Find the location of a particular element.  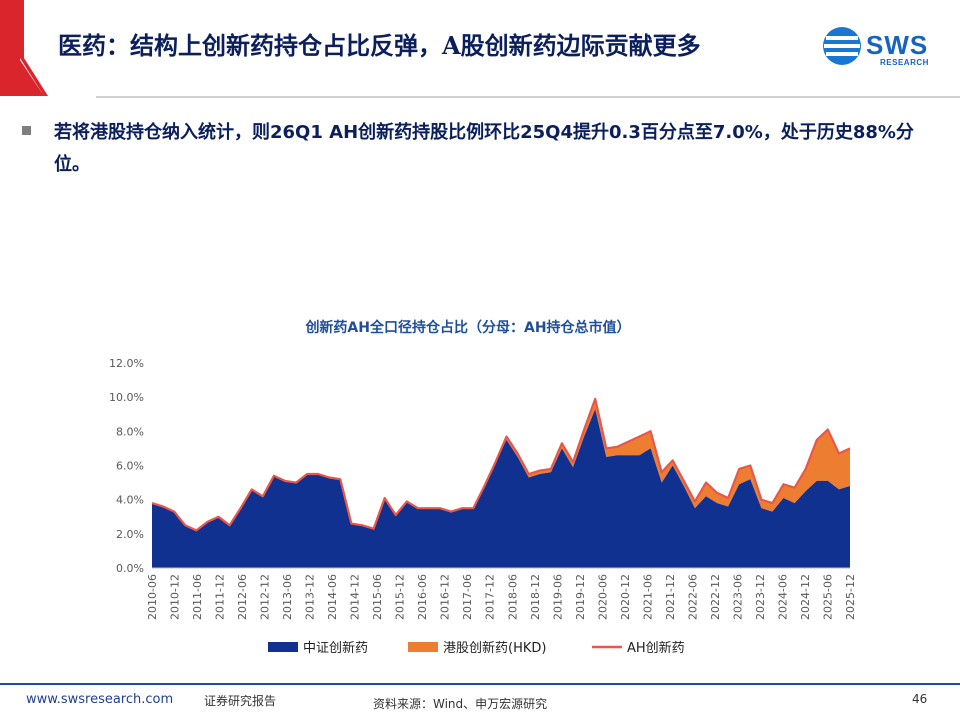

page-title: 医药：结构上创新药持仓占比反弹，A股创新药边际贡献更多 is located at coordinates (379, 45).